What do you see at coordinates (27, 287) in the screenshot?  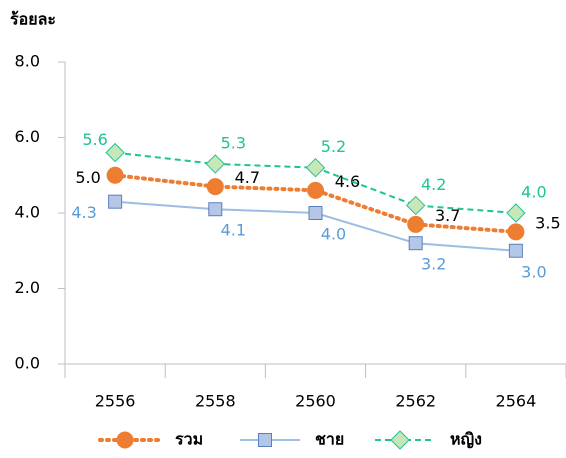 I see `y-tick-label: 2.0` at bounding box center [27, 287].